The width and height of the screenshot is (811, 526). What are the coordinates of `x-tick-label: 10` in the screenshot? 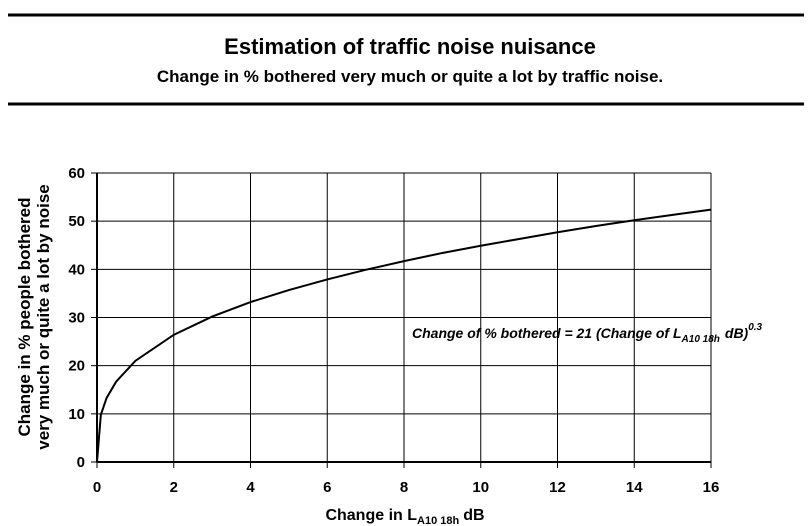 It's located at (480, 487).